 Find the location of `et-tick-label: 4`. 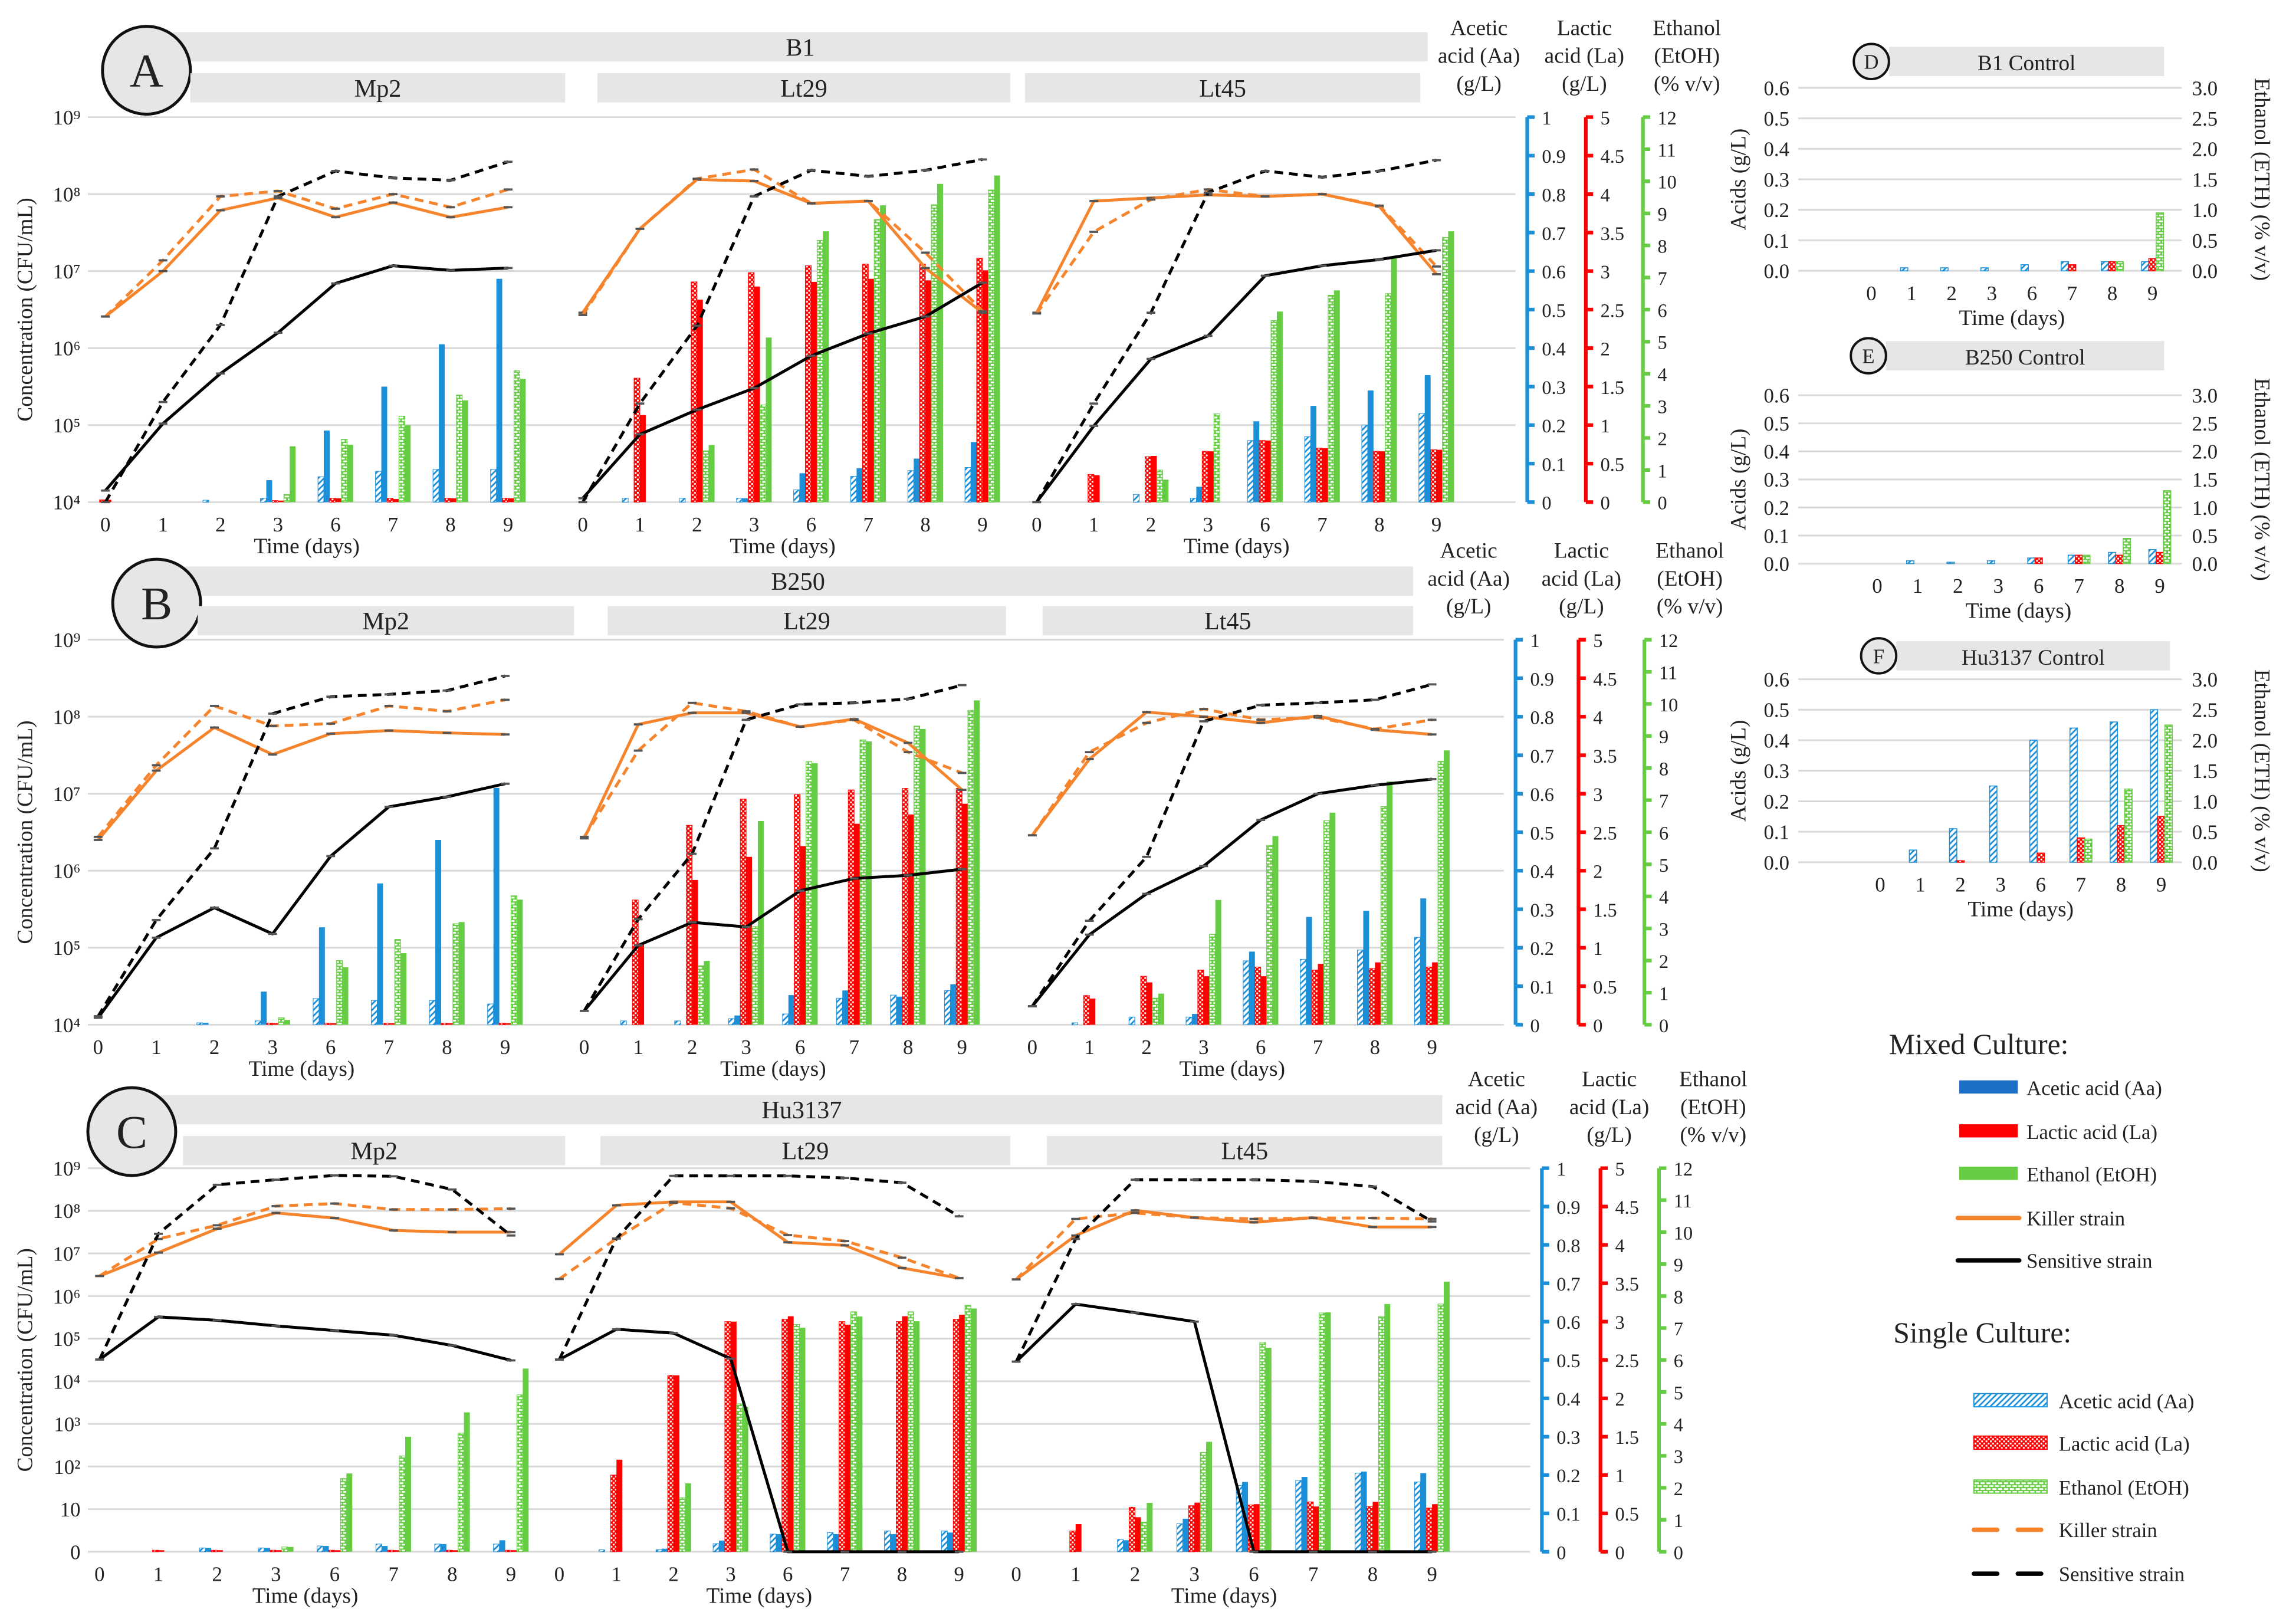

et-tick-label: 4 is located at coordinates (1678, 1425).